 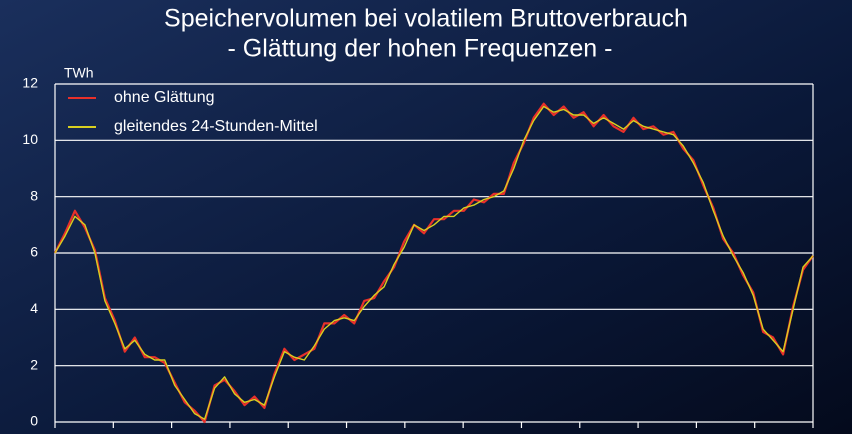 I want to click on y-tick-label: 2, so click(x=34, y=364).